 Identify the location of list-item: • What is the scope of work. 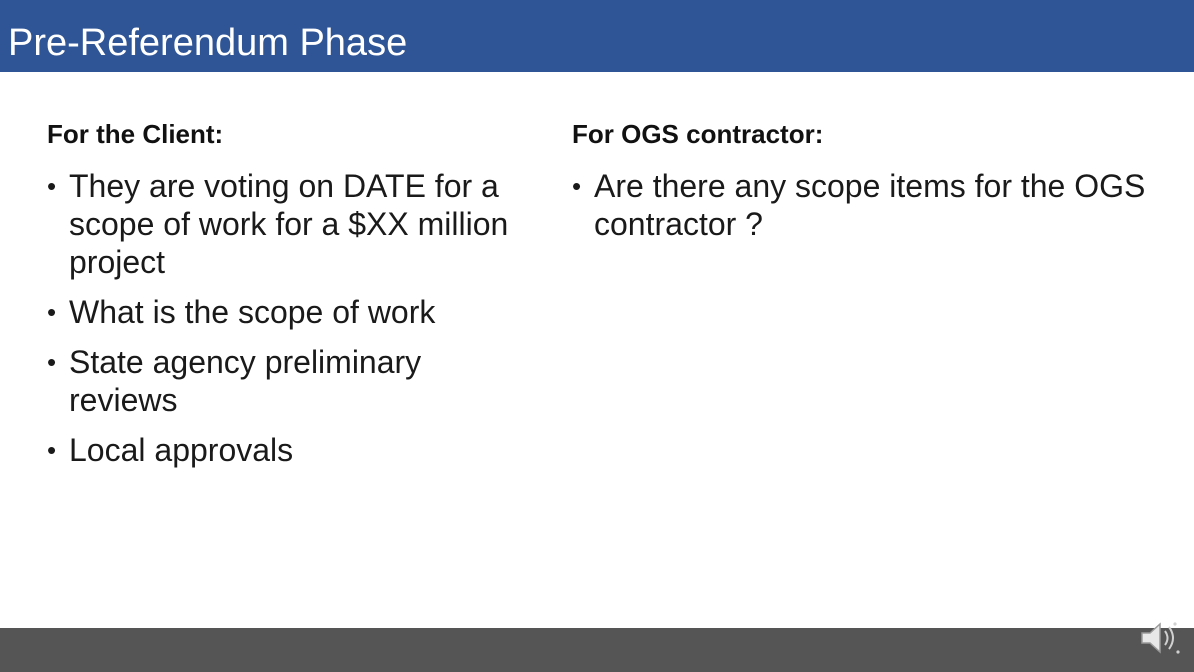
(287, 312).